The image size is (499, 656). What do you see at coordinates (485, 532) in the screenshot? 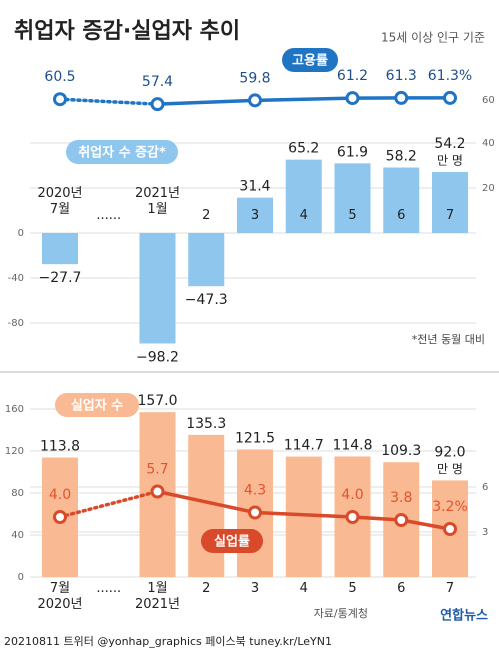
I see `y2-tick-label: 3` at bounding box center [485, 532].